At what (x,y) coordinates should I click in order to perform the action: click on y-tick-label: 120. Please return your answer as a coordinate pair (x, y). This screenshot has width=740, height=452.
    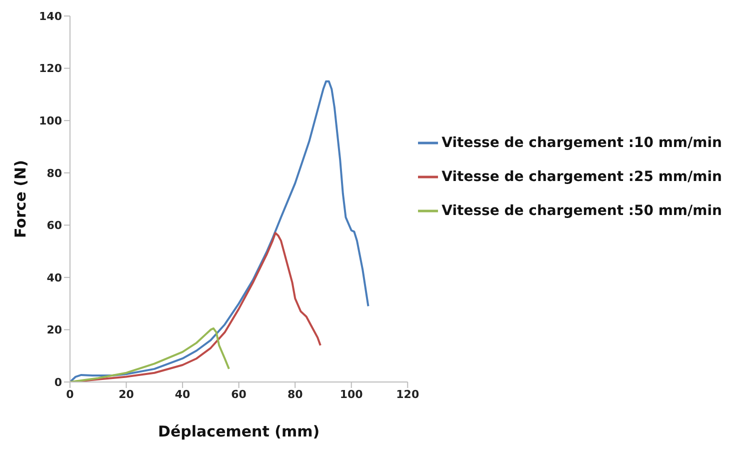
    Looking at the image, I should click on (50, 69).